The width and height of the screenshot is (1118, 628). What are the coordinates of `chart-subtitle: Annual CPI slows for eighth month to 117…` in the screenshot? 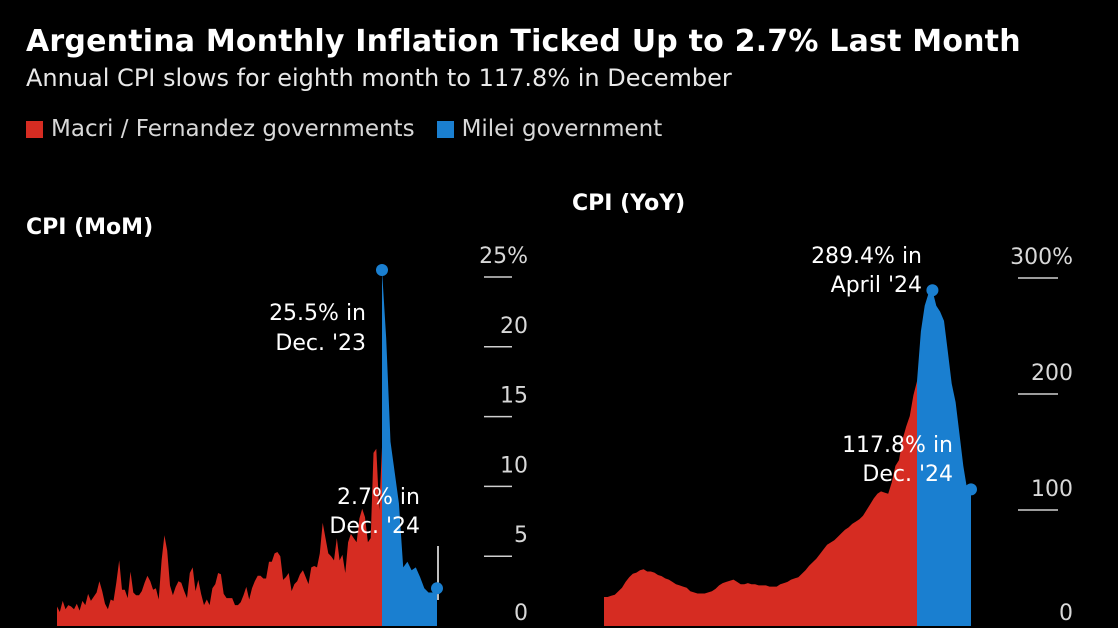 It's located at (379, 78).